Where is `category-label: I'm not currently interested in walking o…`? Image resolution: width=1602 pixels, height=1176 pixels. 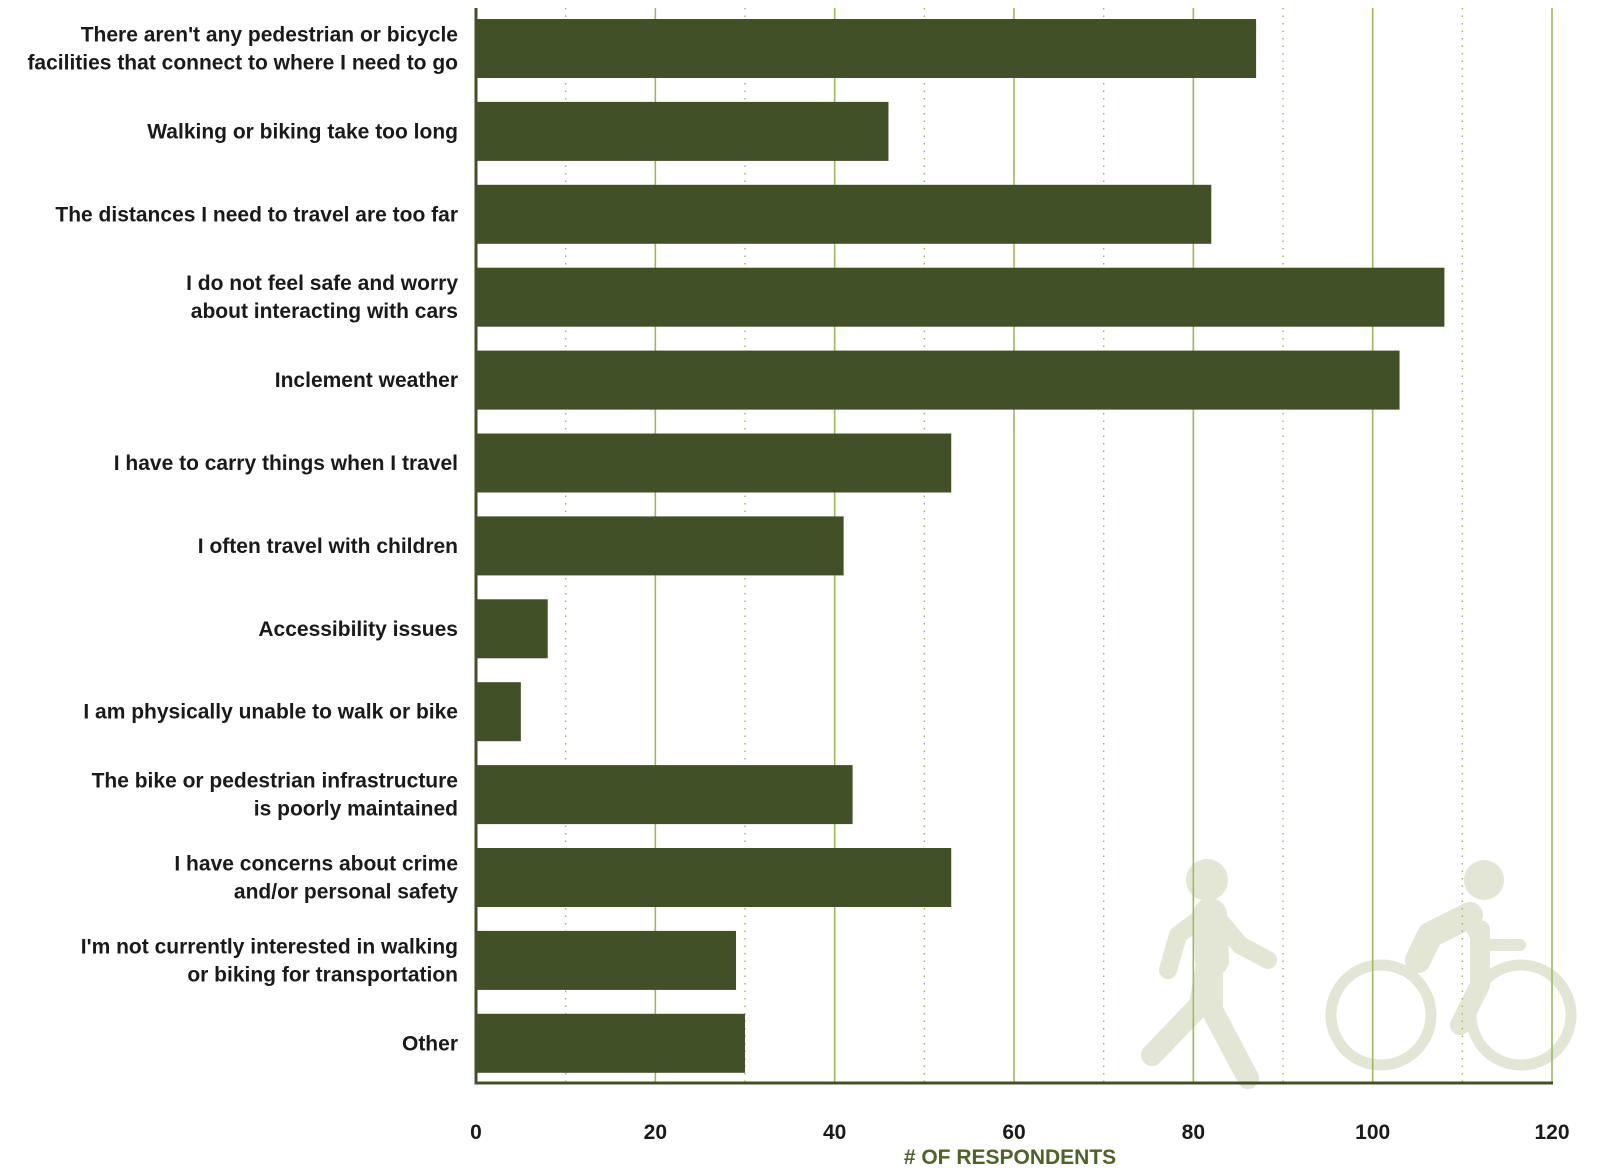
category-label: I'm not currently interested in walking o… is located at coordinates (269, 960).